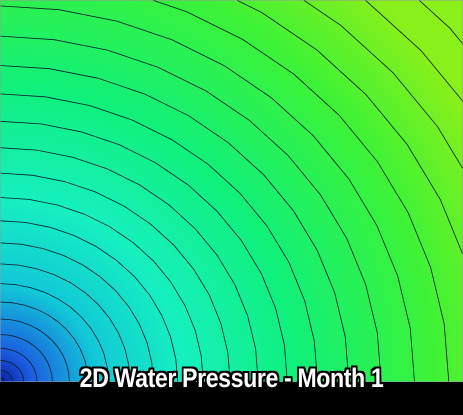 This screenshot has height=415, width=463. What do you see at coordinates (231, 378) in the screenshot?
I see `chart-title: 2D Water Pressure - Month 1` at bounding box center [231, 378].